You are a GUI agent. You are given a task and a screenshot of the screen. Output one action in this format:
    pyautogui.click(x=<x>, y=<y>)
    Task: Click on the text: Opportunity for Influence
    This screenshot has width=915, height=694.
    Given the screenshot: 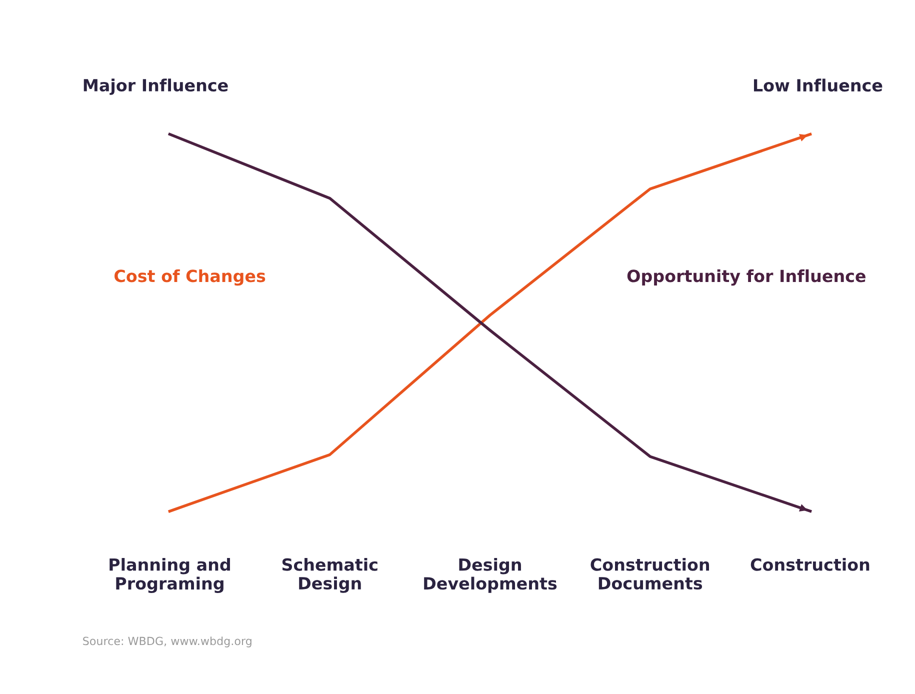 What is the action you would take?
    pyautogui.click(x=746, y=277)
    